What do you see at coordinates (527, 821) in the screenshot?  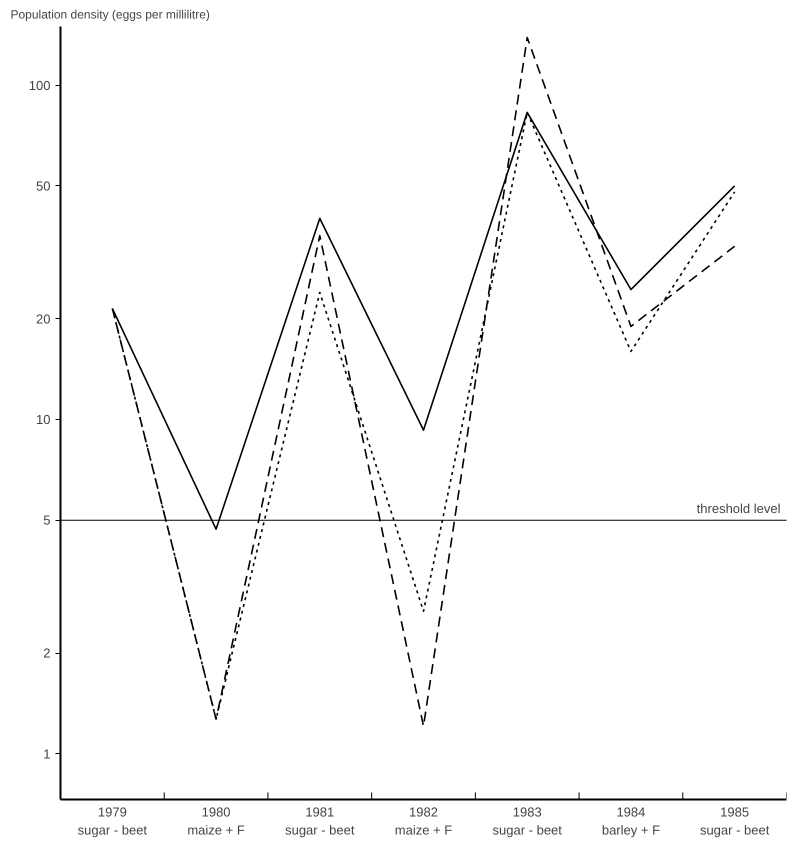 I see `x-tick-label: 1983 sugar - beet` at bounding box center [527, 821].